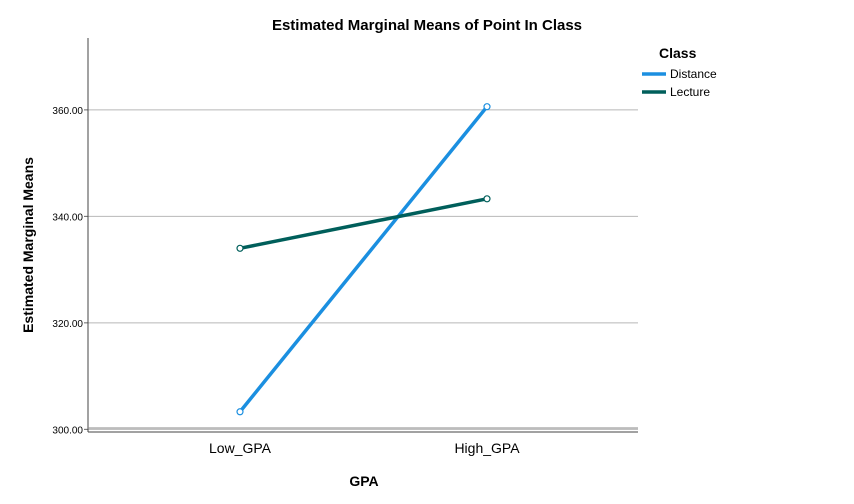 The width and height of the screenshot is (854, 504). I want to click on y-axis-label: Estimated Marginal Means, so click(28, 245).